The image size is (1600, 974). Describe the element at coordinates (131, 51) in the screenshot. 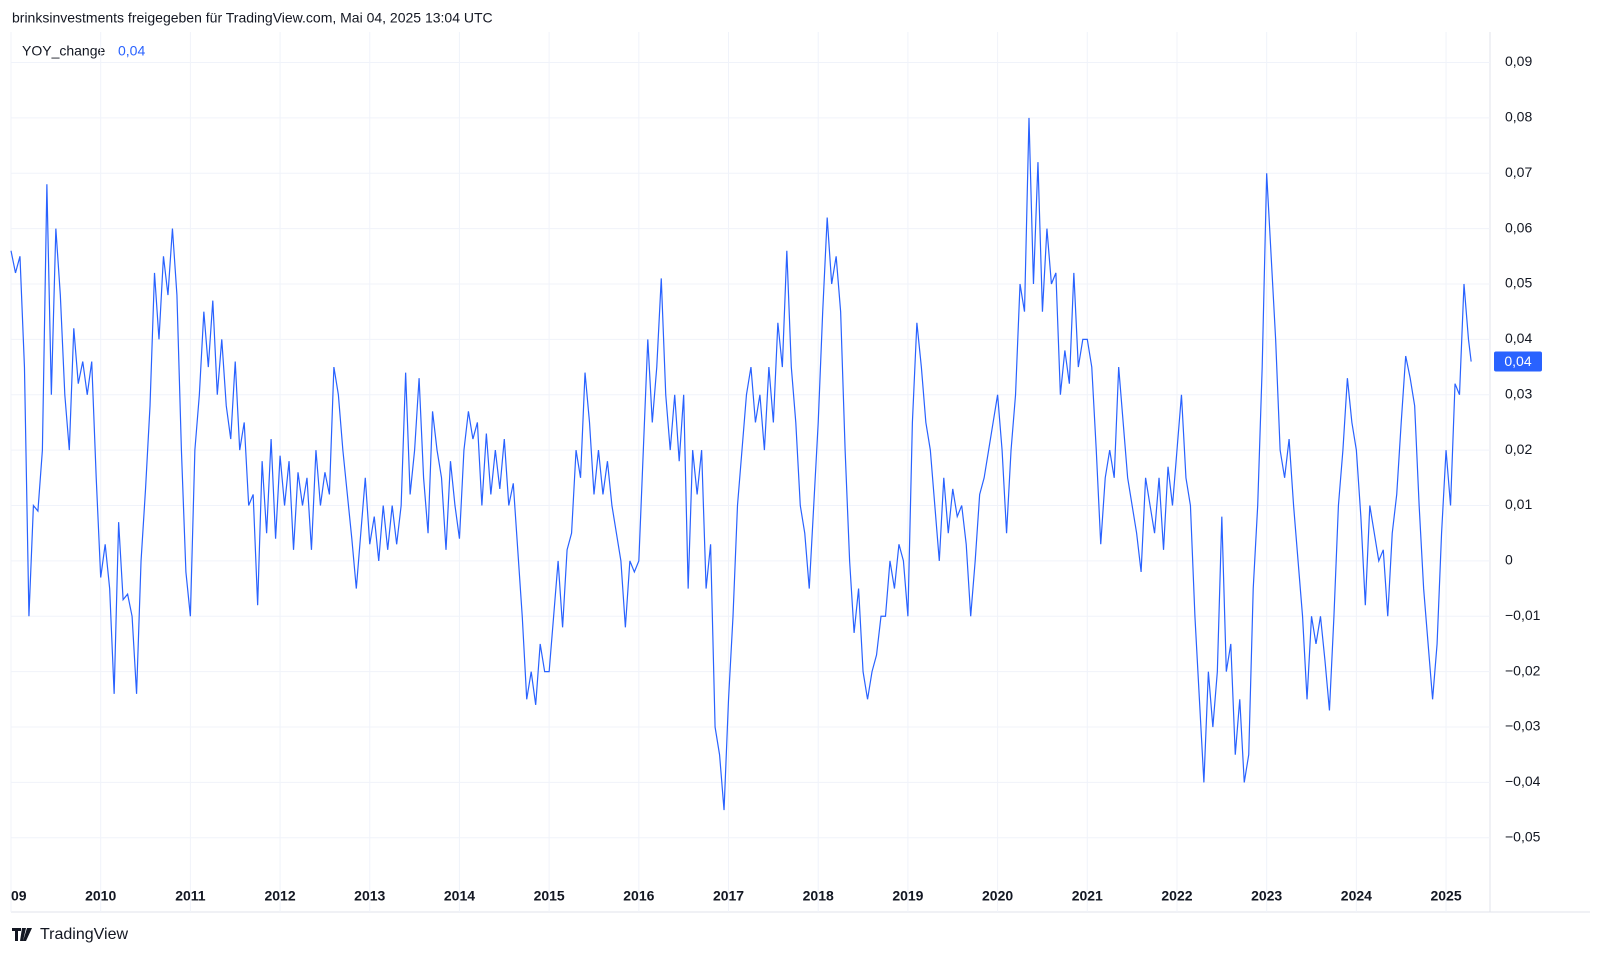

I see `legend-value: 0,04` at that location.